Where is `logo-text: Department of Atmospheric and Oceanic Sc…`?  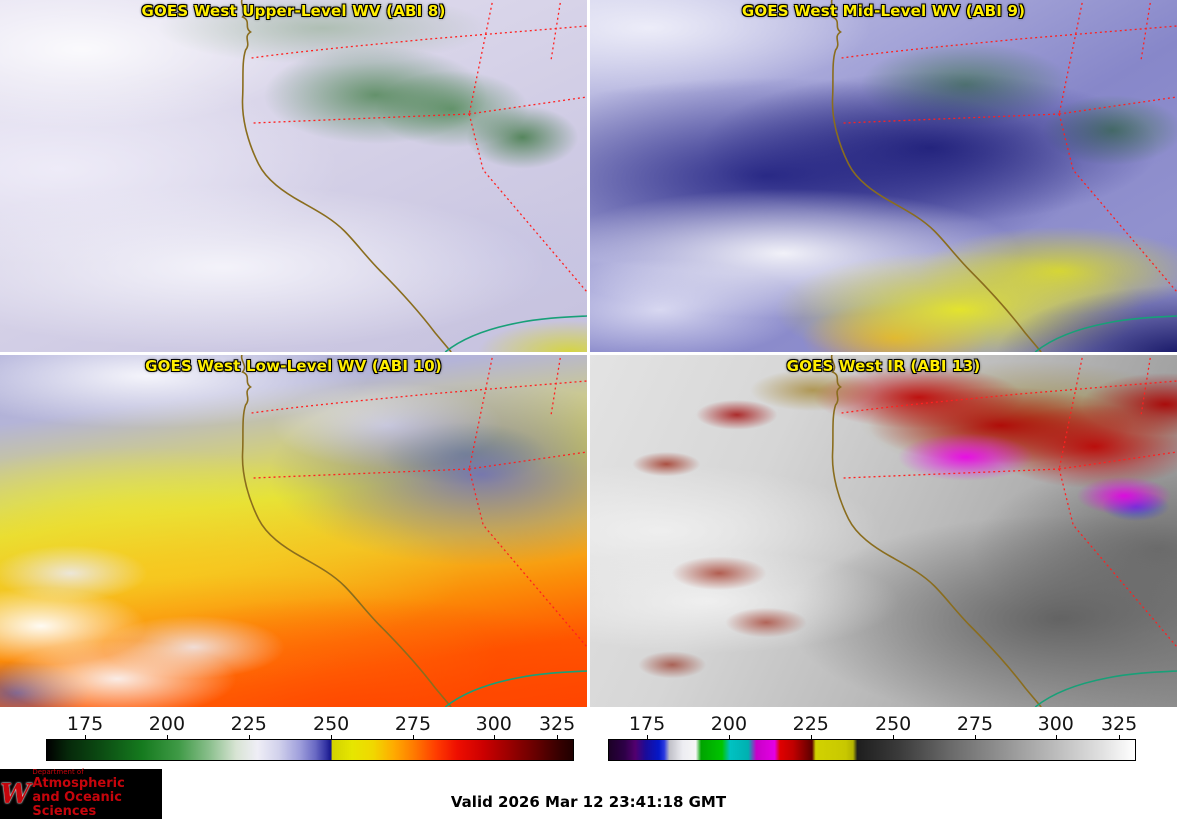 logo-text: Department of Atmospheric and Oceanic Sc… is located at coordinates (96, 794).